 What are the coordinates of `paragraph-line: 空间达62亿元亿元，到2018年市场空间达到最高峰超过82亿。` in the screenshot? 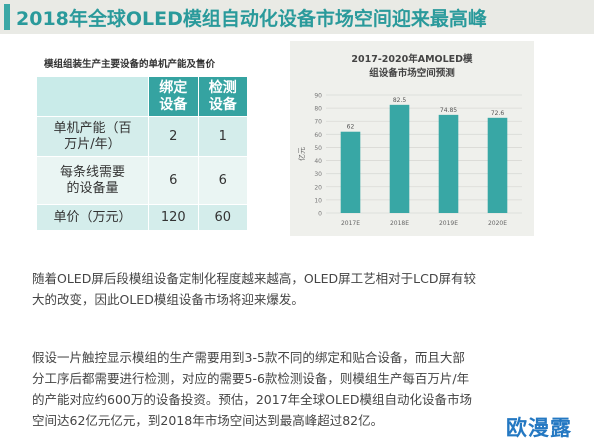 It's located at (208, 420).